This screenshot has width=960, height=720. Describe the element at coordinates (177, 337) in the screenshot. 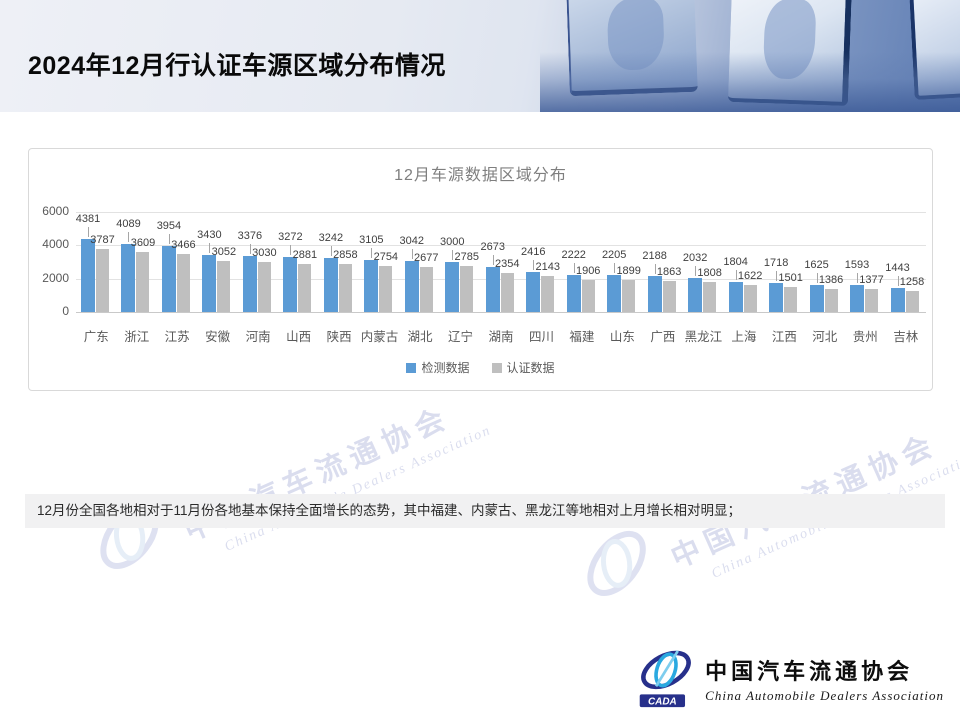

I see `category-label: 江苏` at that location.